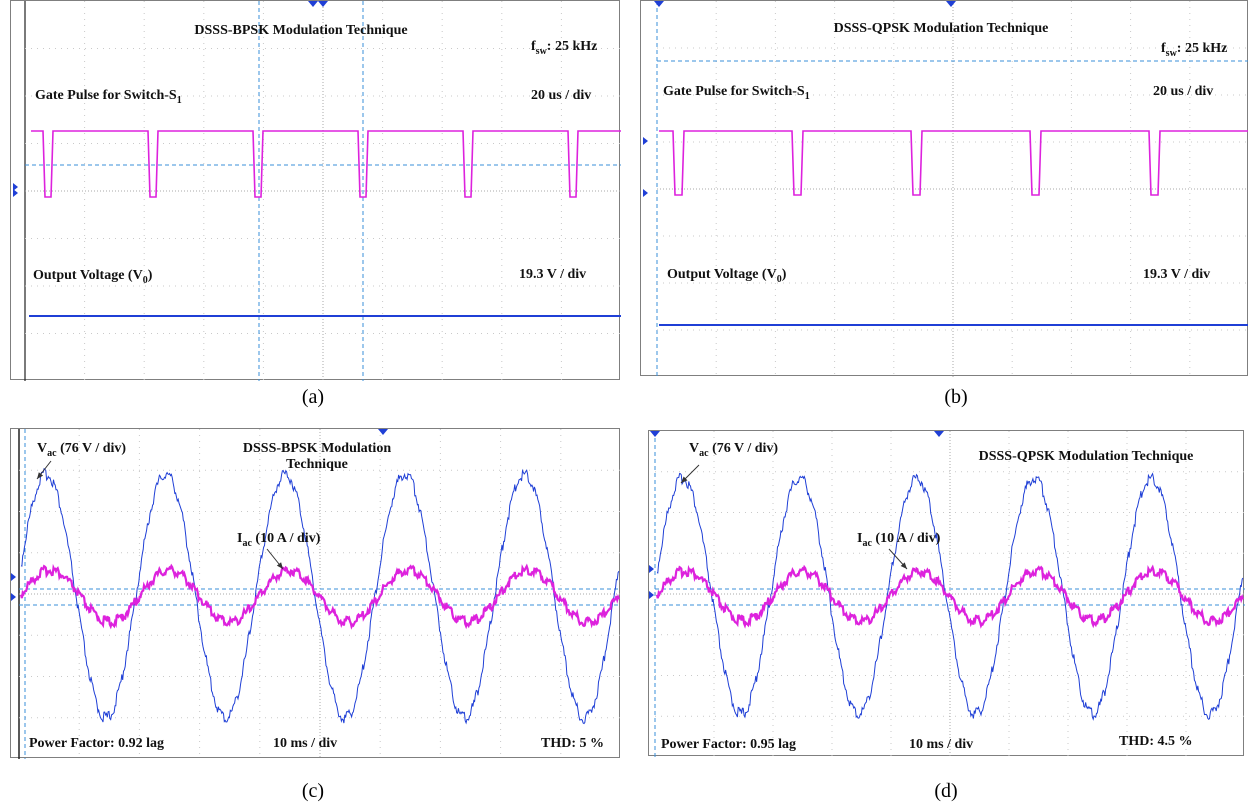 The width and height of the screenshot is (1248, 807). I want to click on panel-d-vac-label: Vac (76 V / div), so click(733, 451).